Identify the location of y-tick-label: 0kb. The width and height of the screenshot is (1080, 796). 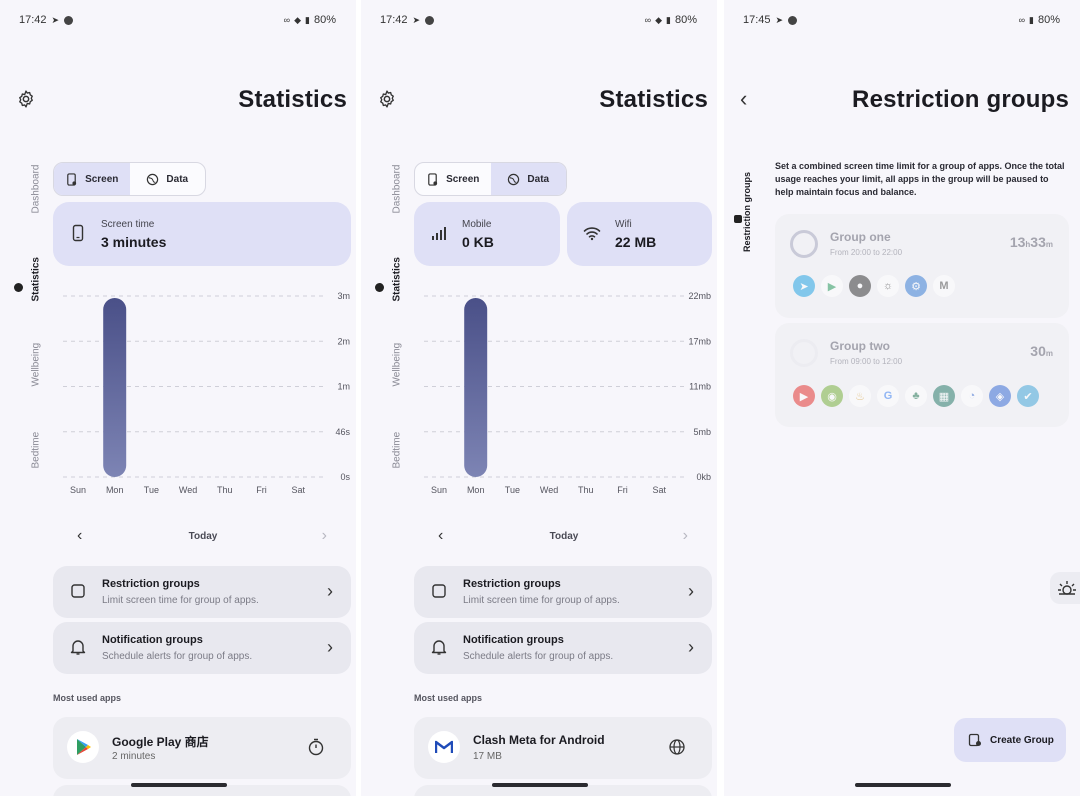
(703, 477).